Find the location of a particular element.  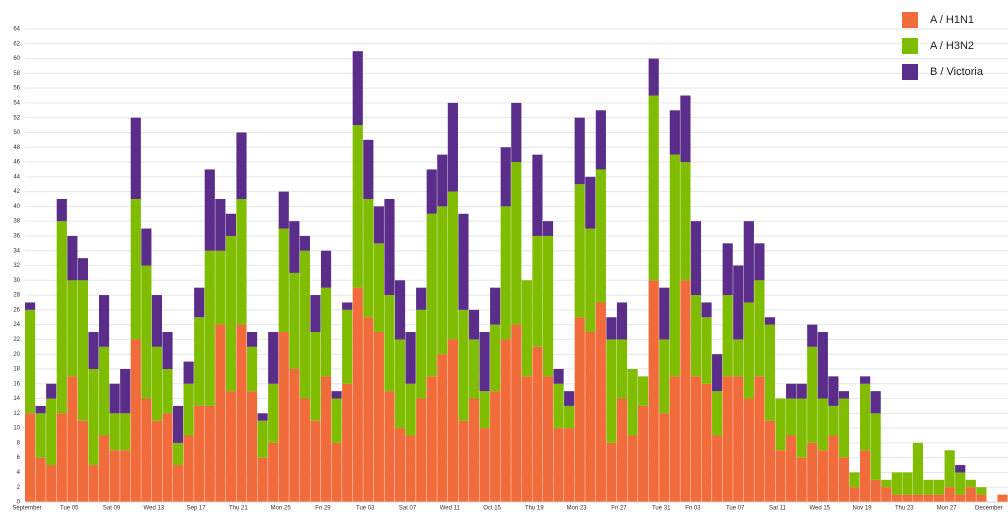

y-tick-label: 2 is located at coordinates (19, 488).